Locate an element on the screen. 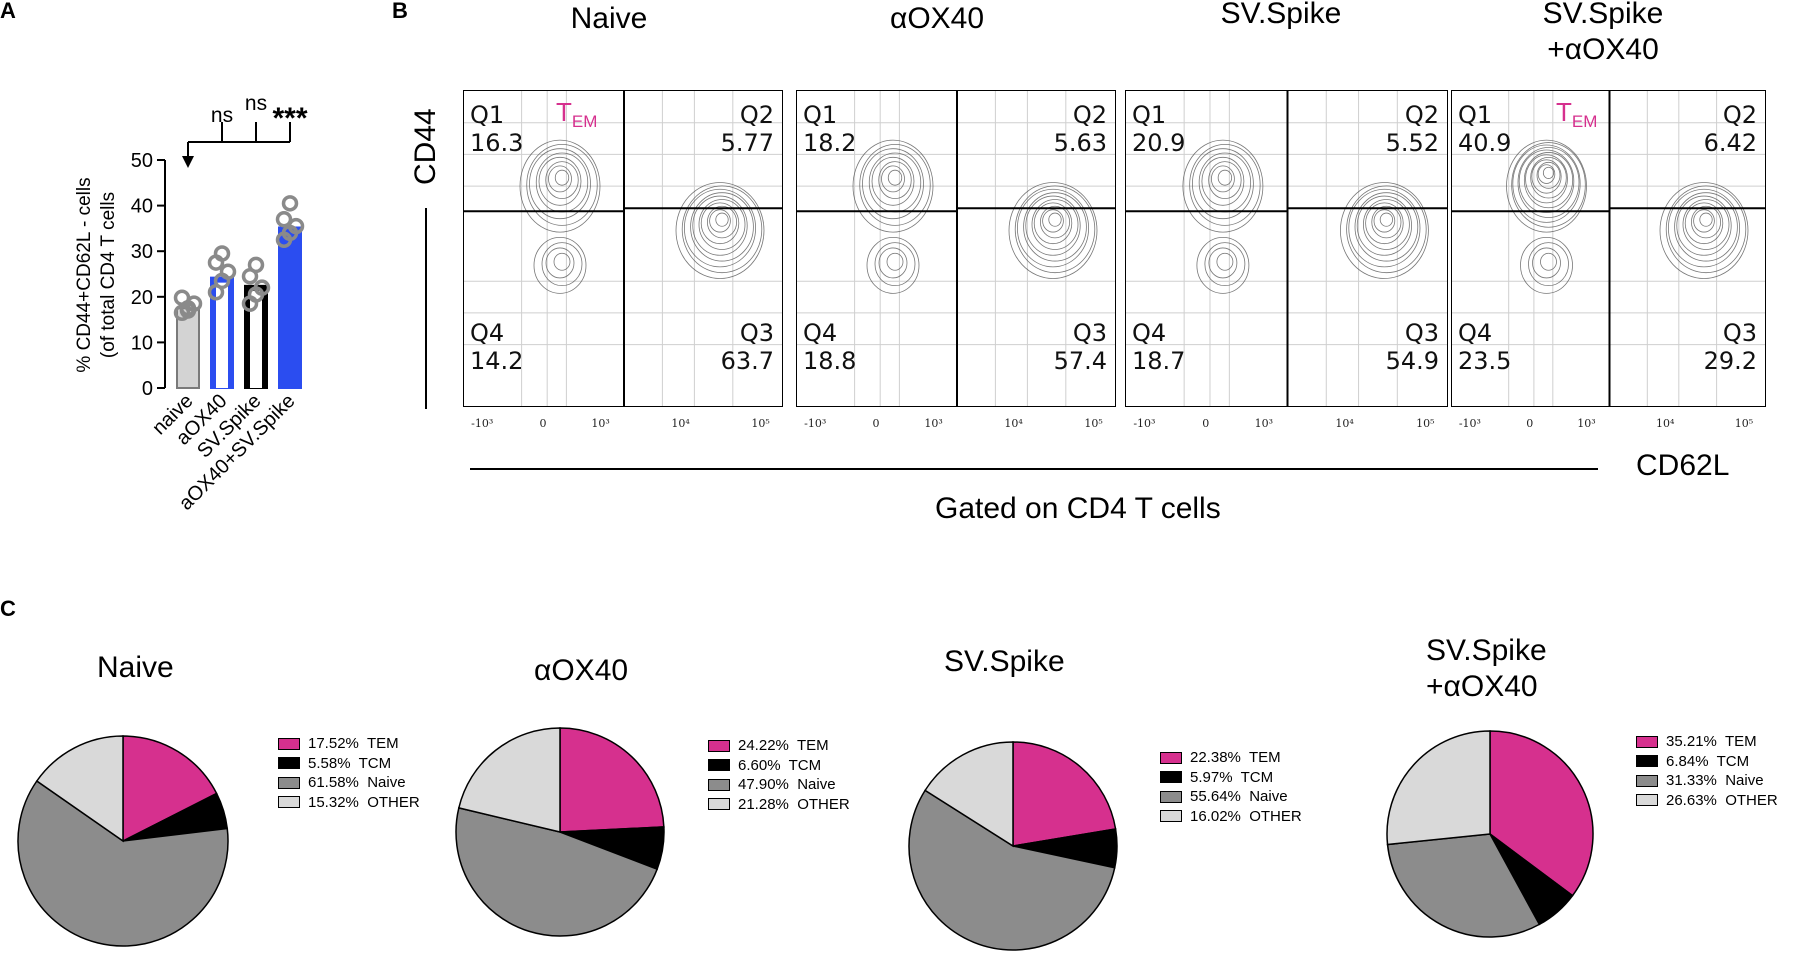 Image resolution: width=1798 pixels, height=956 pixels. quadrant-label-q4: Q4 23.5 is located at coordinates (1484, 347).